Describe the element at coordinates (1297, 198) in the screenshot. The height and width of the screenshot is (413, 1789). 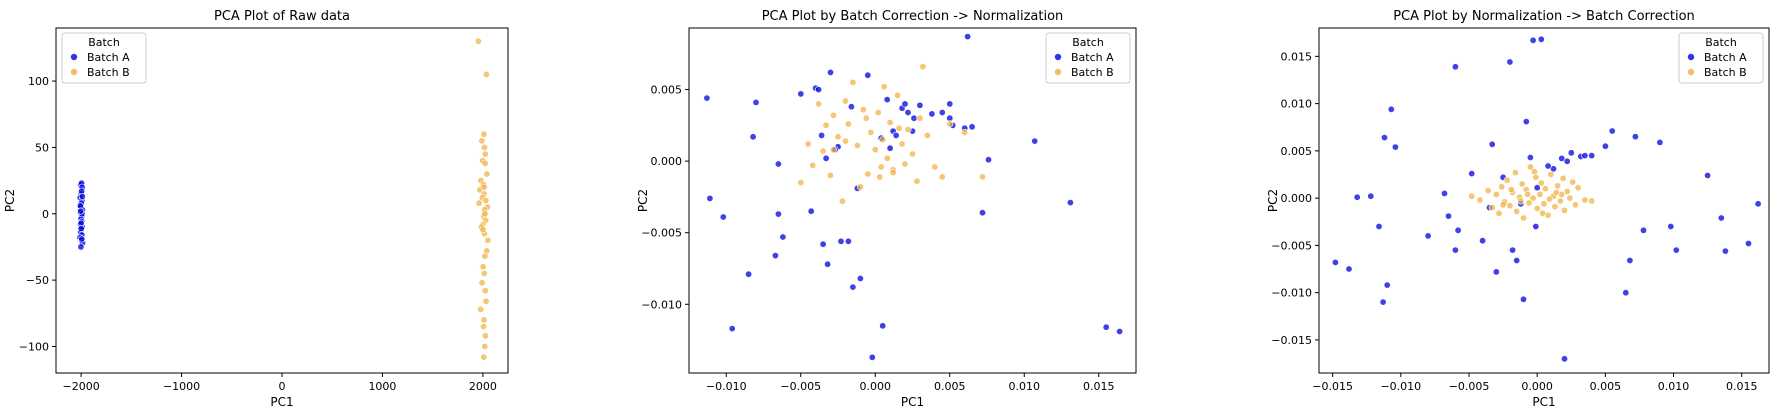
I see `y-tick-label: 0.000` at that location.